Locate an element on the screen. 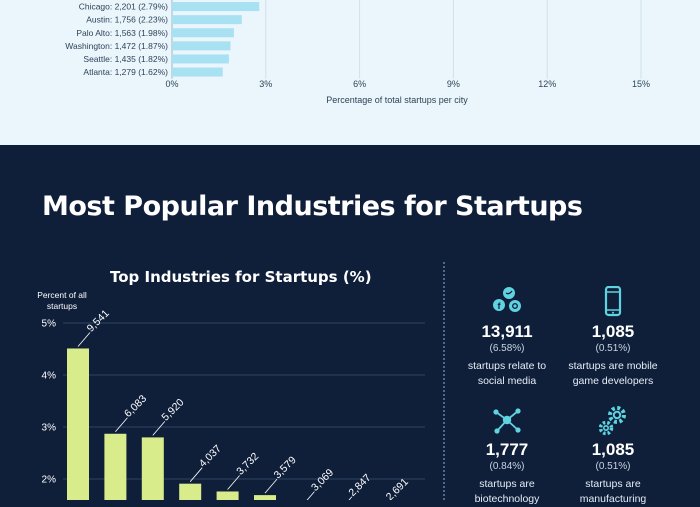 This screenshot has width=700, height=507. city-tick-label: 9% is located at coordinates (453, 84).